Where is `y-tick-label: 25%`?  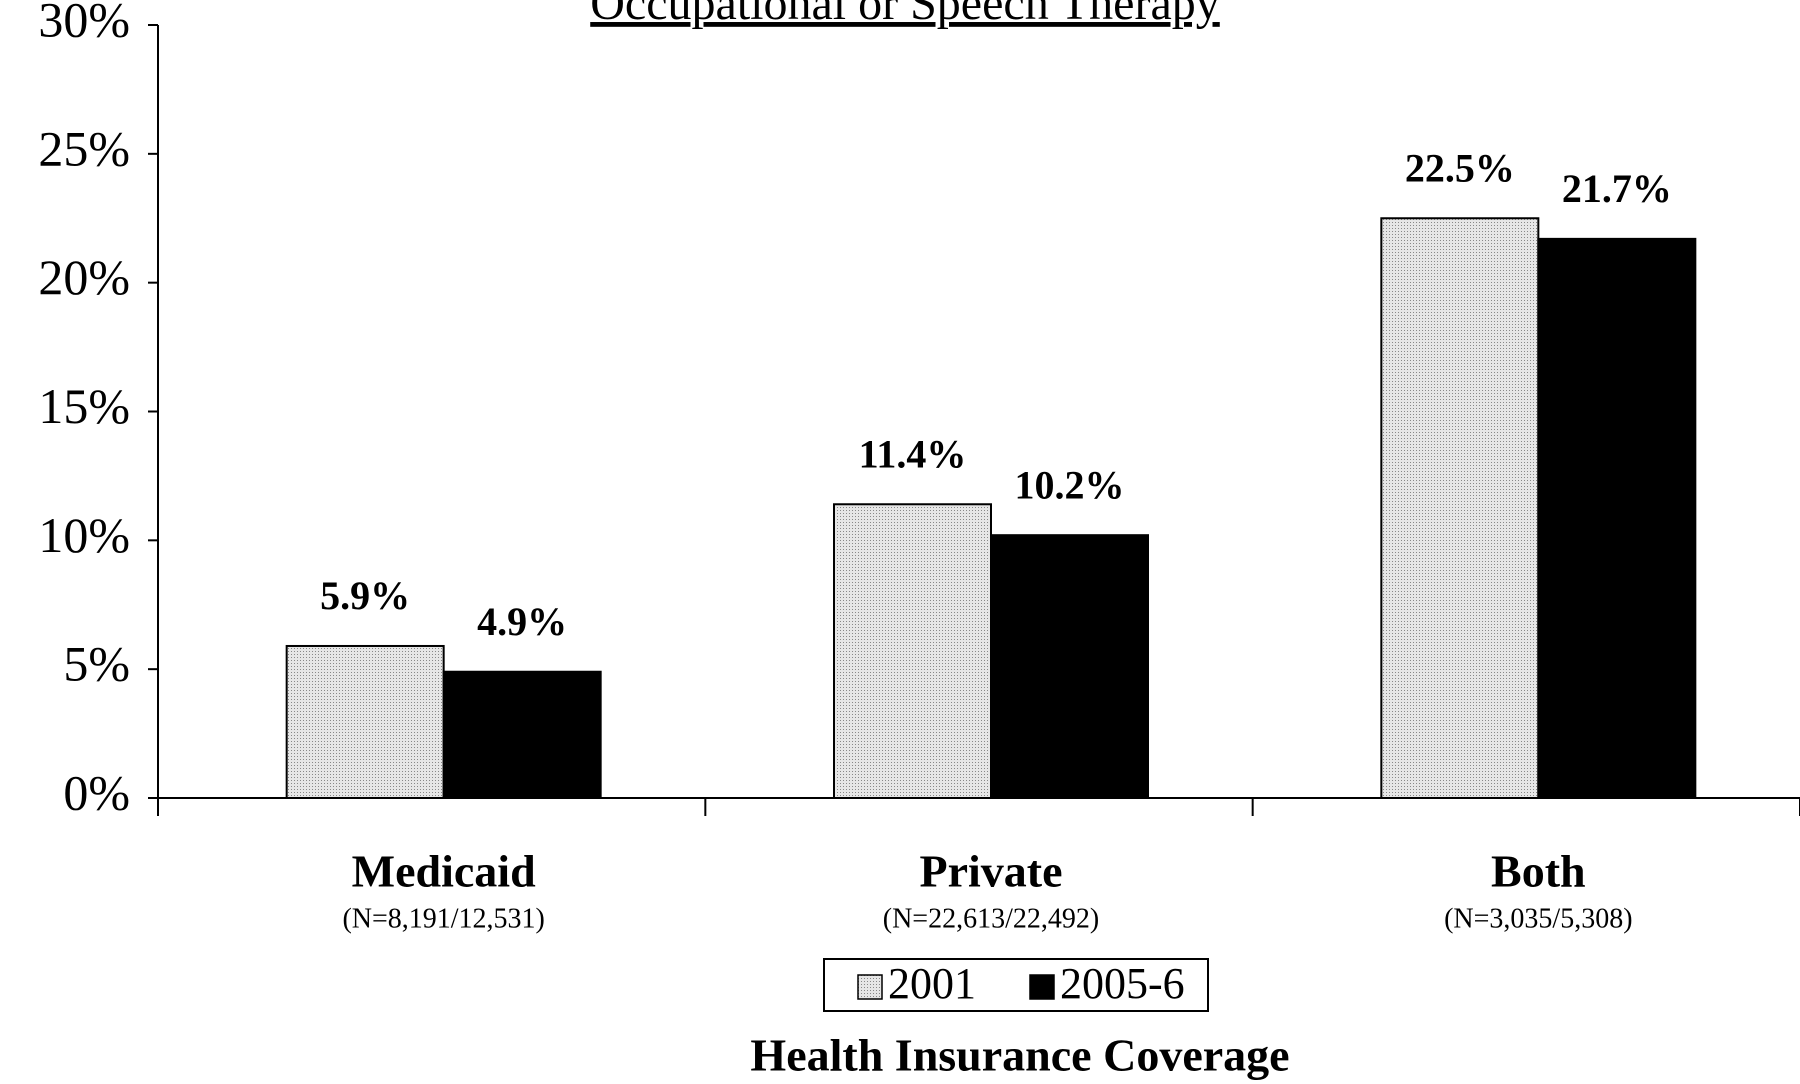 y-tick-label: 25% is located at coordinates (84, 148).